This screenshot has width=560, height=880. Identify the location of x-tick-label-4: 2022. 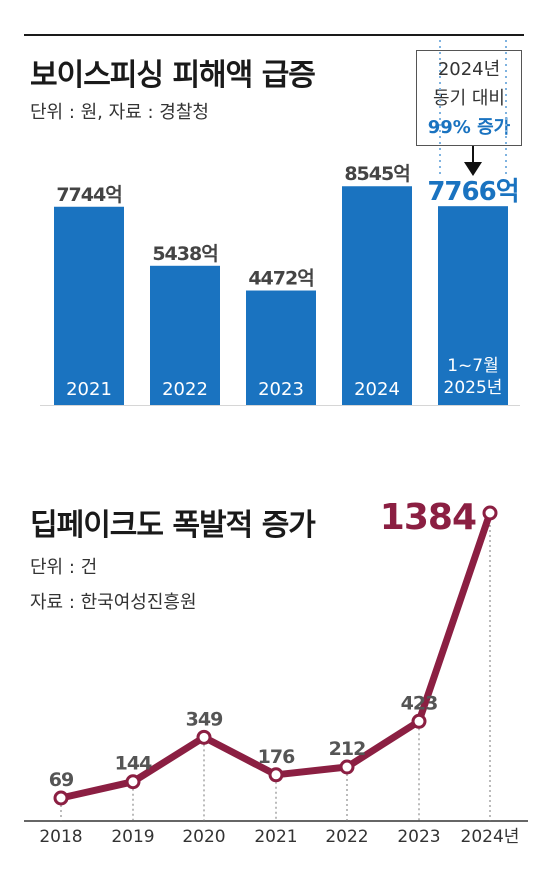
(346, 837).